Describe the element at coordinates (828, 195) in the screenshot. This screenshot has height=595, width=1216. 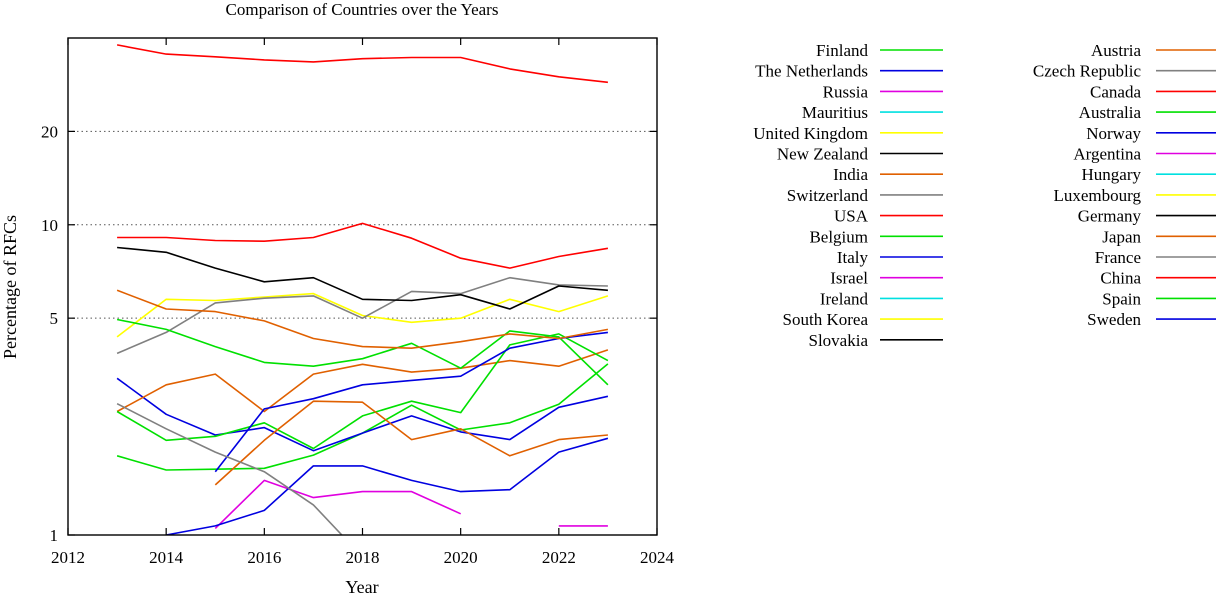
I see `legend-label-switzerland: Switzerland` at that location.